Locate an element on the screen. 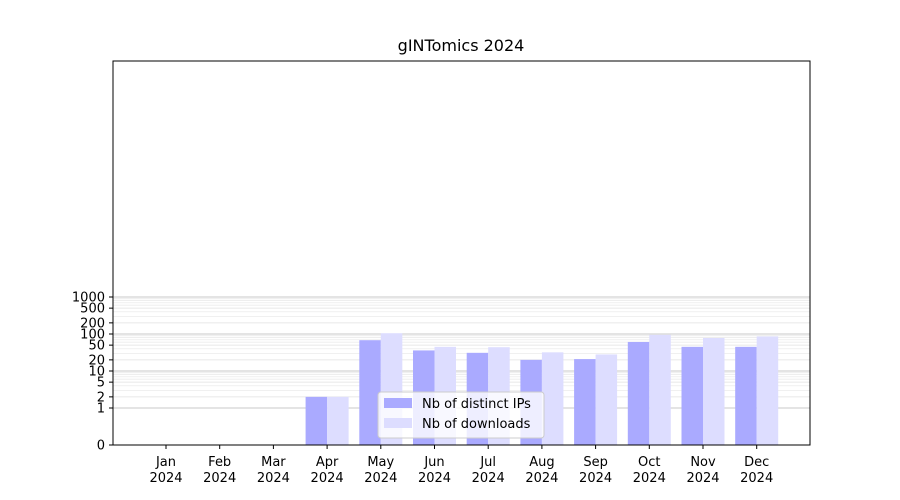 The height and width of the screenshot is (500, 900). chart-title: gINTomics 2024 is located at coordinates (461, 45).